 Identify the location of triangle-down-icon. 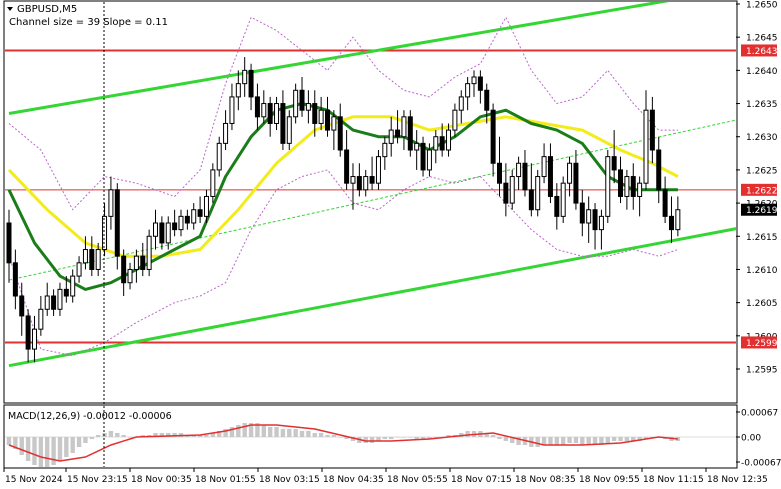
(10, 9).